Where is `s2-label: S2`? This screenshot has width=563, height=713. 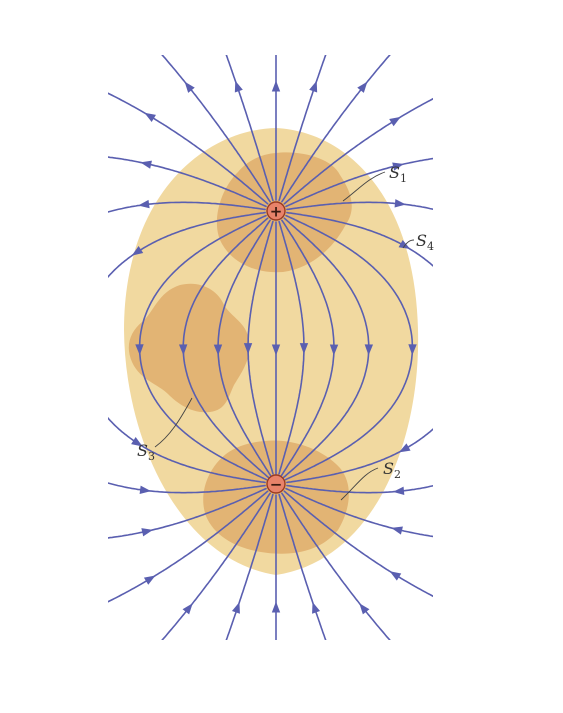 s2-label: S2 is located at coordinates (392, 470).